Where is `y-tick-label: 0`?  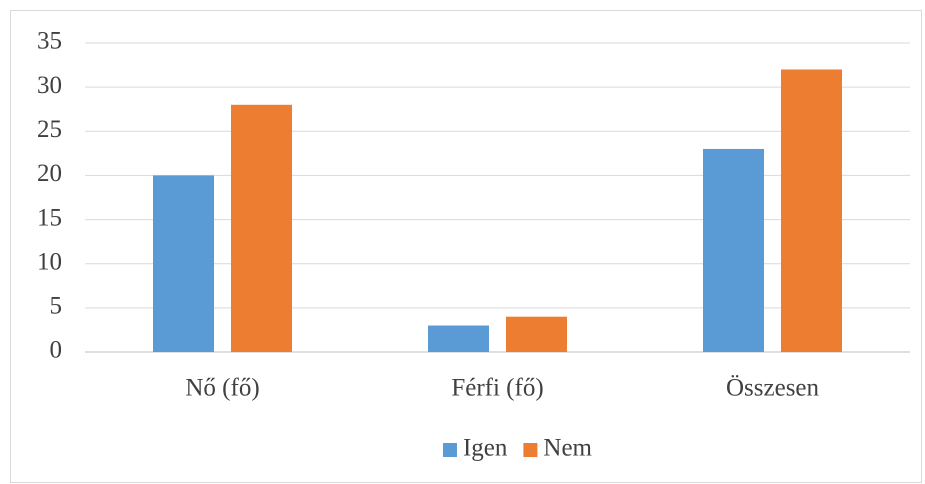 y-tick-label: 0 is located at coordinates (56, 350).